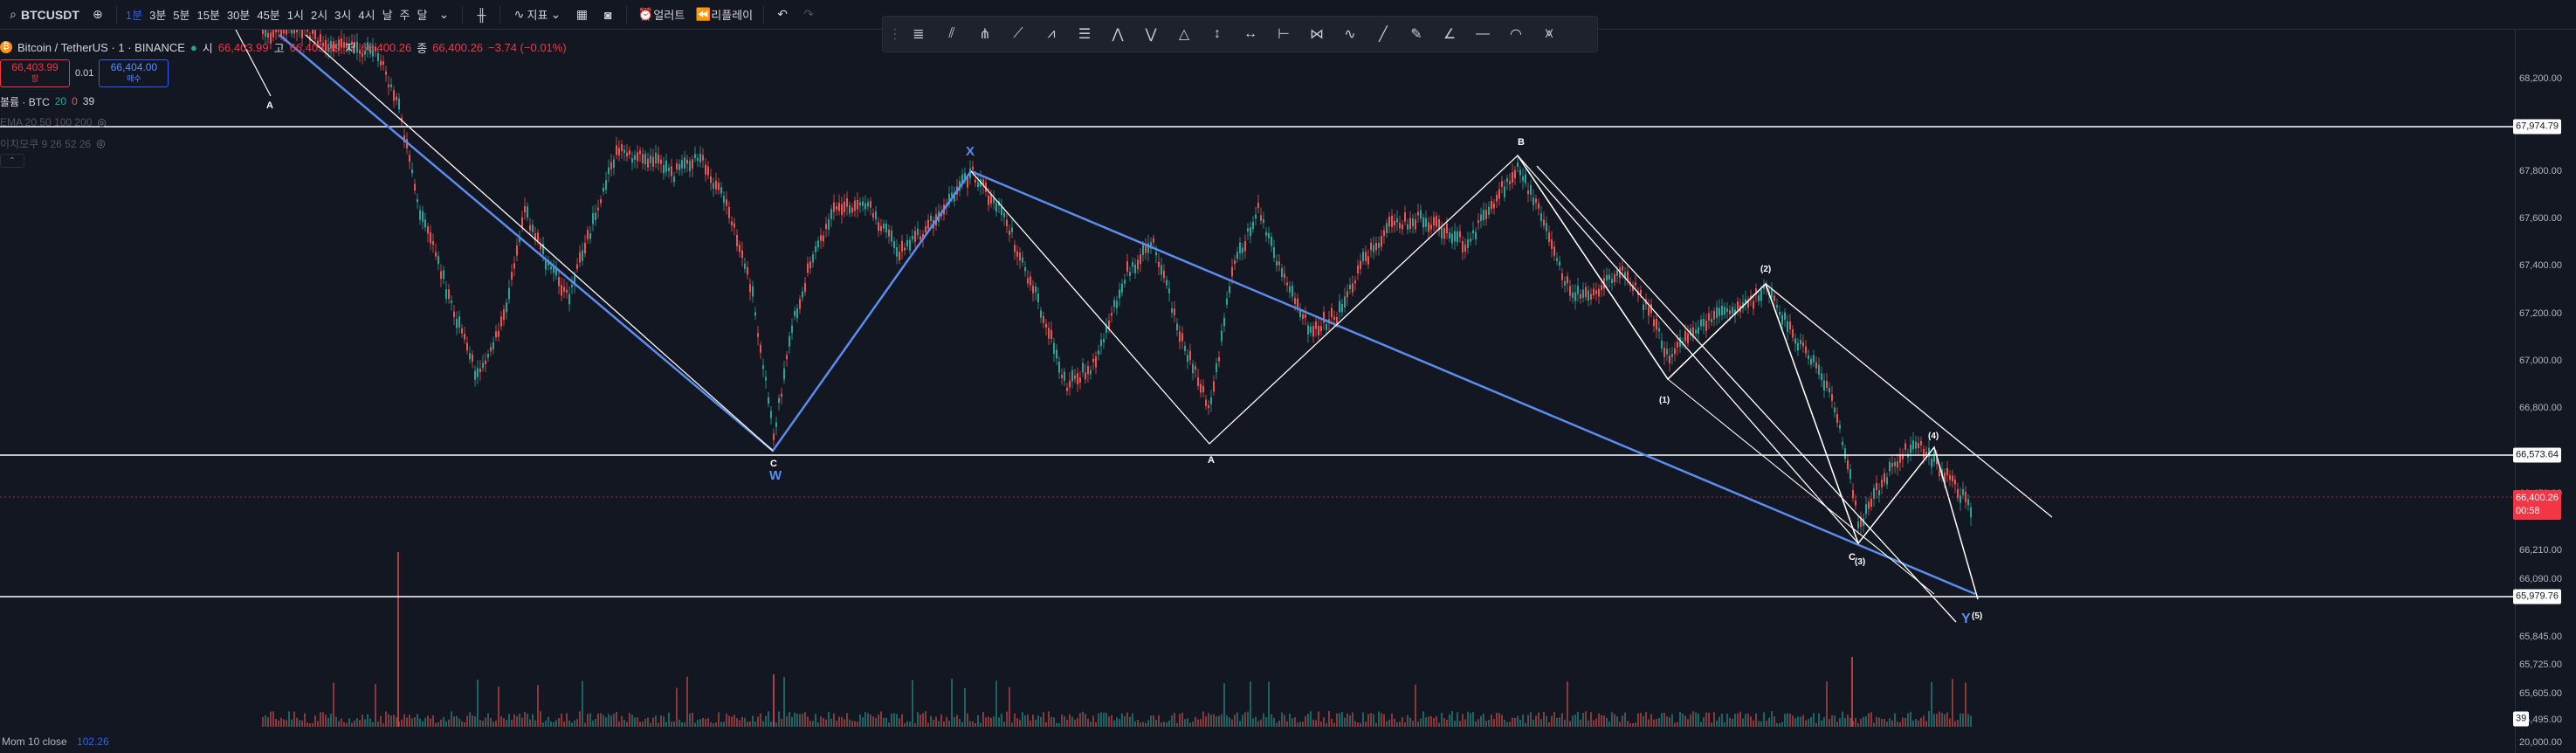  I want to click on gann-fan-icon: ⟋, so click(1018, 34).